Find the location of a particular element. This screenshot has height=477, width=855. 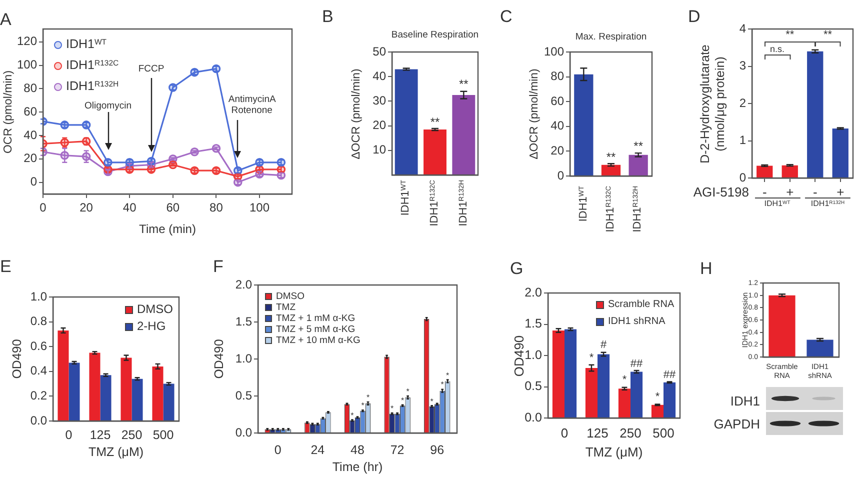

y-tick-label: 0.2 is located at coordinates (39, 395).